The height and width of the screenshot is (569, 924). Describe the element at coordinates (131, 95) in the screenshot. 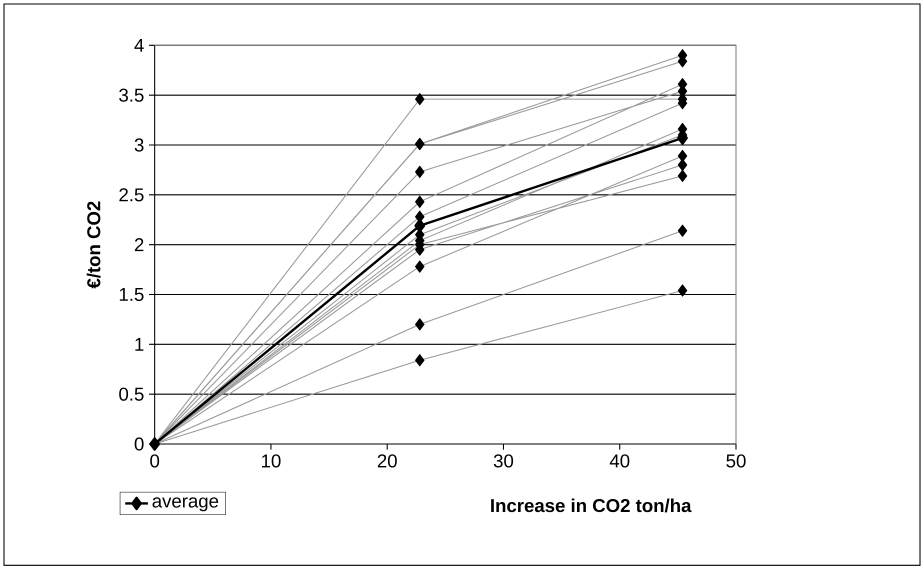

I see `y-tick-label: 3.5` at that location.